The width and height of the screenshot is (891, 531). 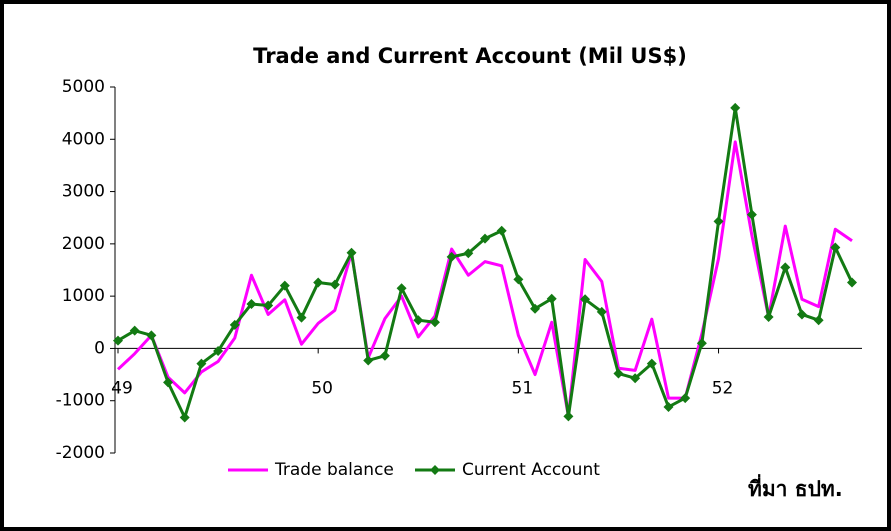 I want to click on x-tick-label: 52, so click(x=723, y=388).